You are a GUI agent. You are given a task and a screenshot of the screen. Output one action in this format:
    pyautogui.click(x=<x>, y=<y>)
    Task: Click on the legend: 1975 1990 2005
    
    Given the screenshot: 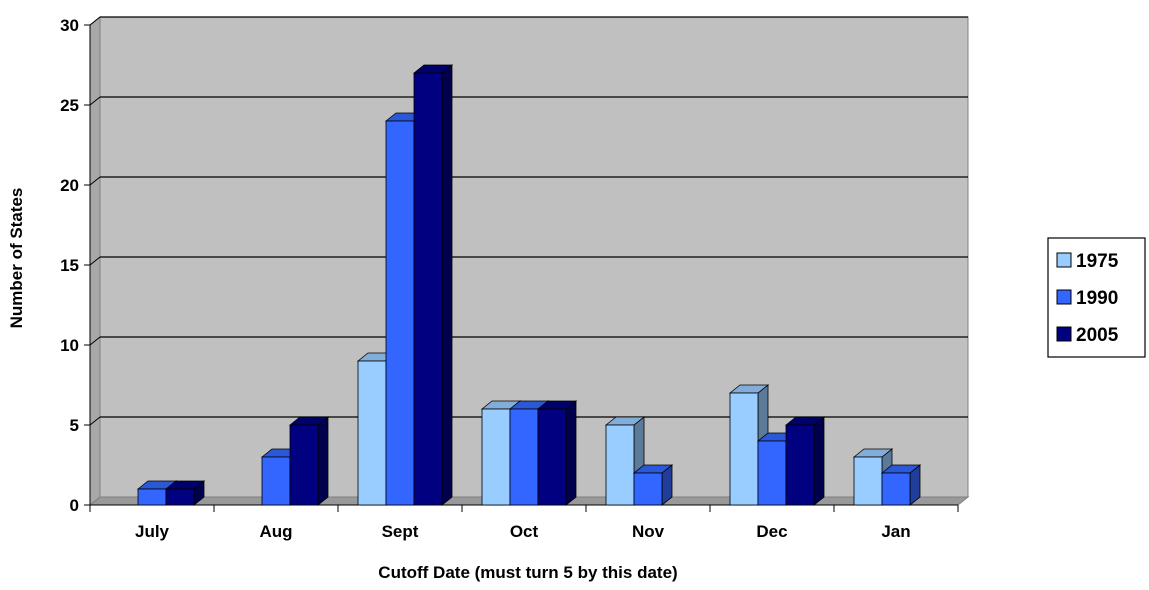 What is the action you would take?
    pyautogui.click(x=1096, y=297)
    